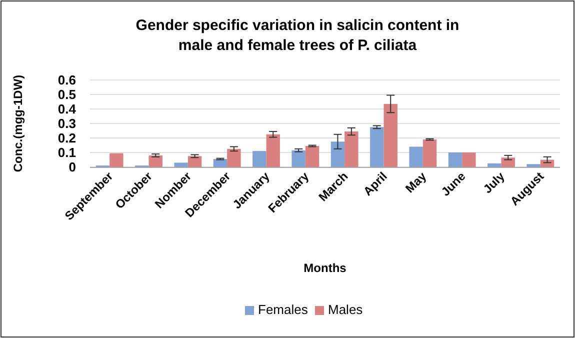  Describe the element at coordinates (18, 123) in the screenshot. I see `y-axis-title: Conc.(mgg-1DW)` at that location.